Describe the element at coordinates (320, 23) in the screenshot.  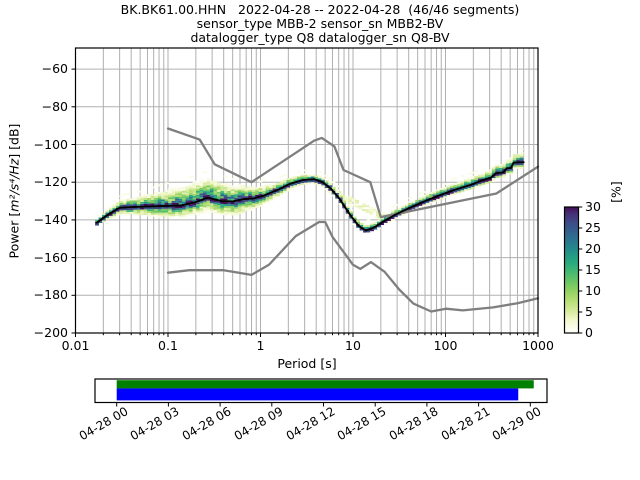
I see `figure-title-line-2: sensor_type MBB-2 sensor_sn MBB2-BV` at that location.